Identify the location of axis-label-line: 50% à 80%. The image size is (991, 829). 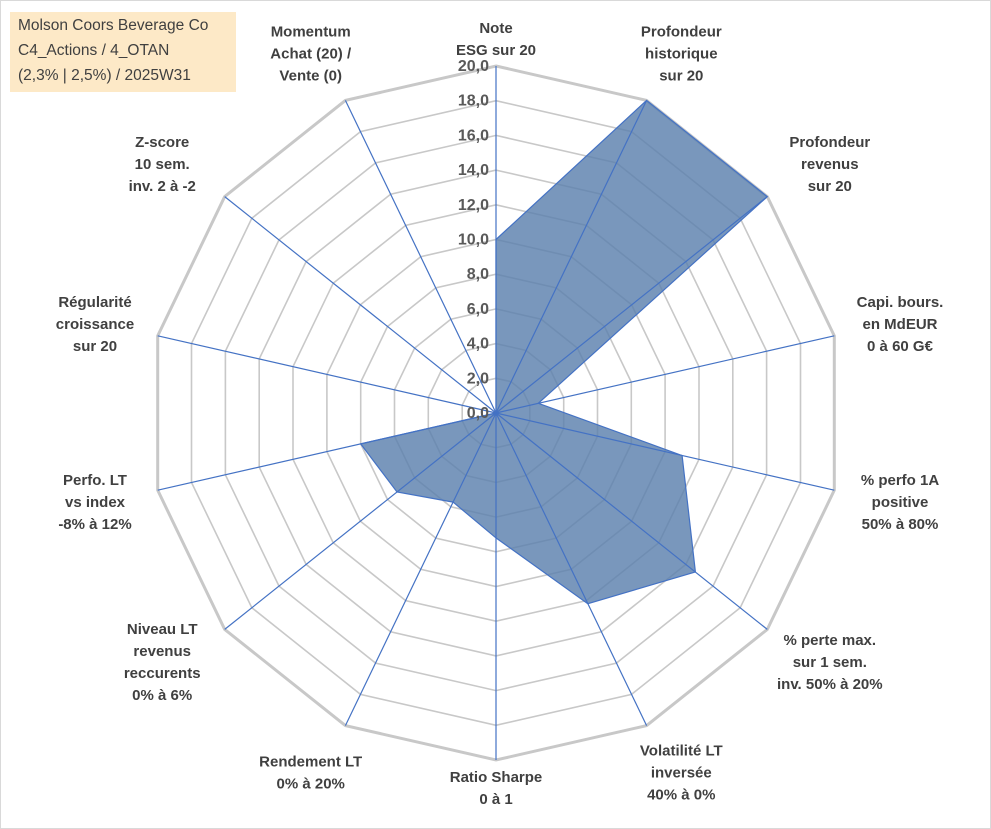
(900, 524).